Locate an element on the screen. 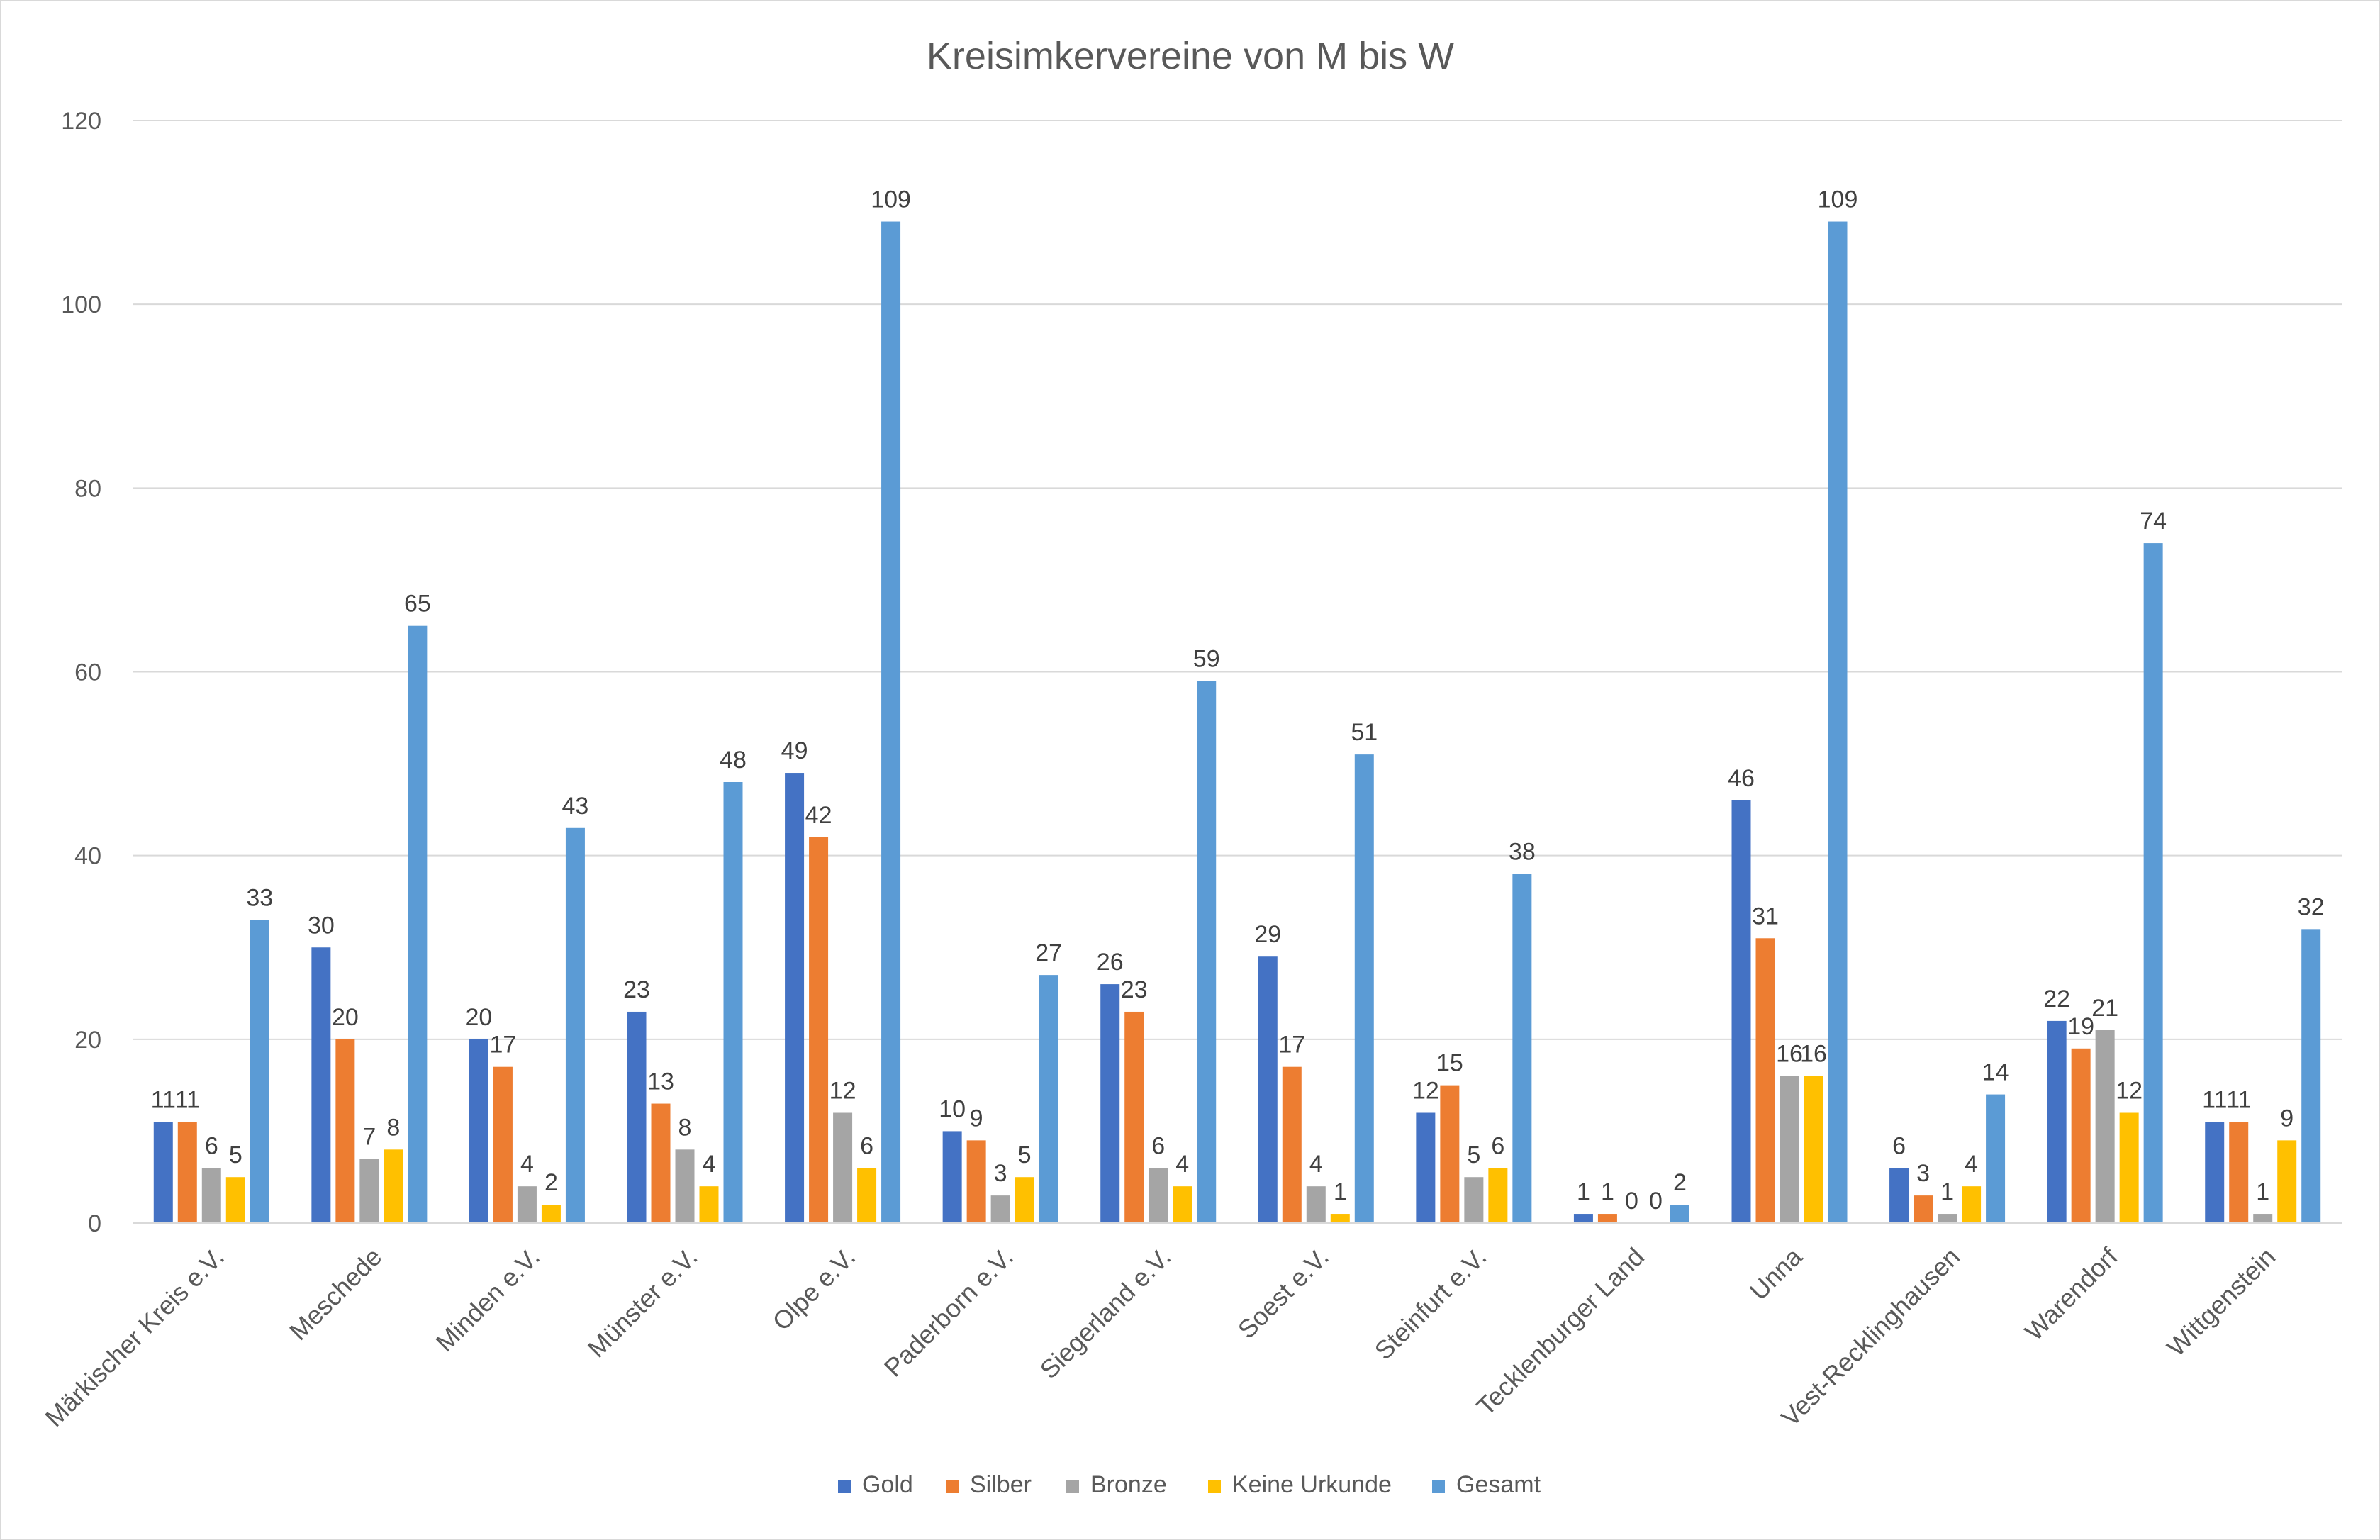 The width and height of the screenshot is (2380, 1540). x-tick-label: Münster e.V. is located at coordinates (643, 1302).